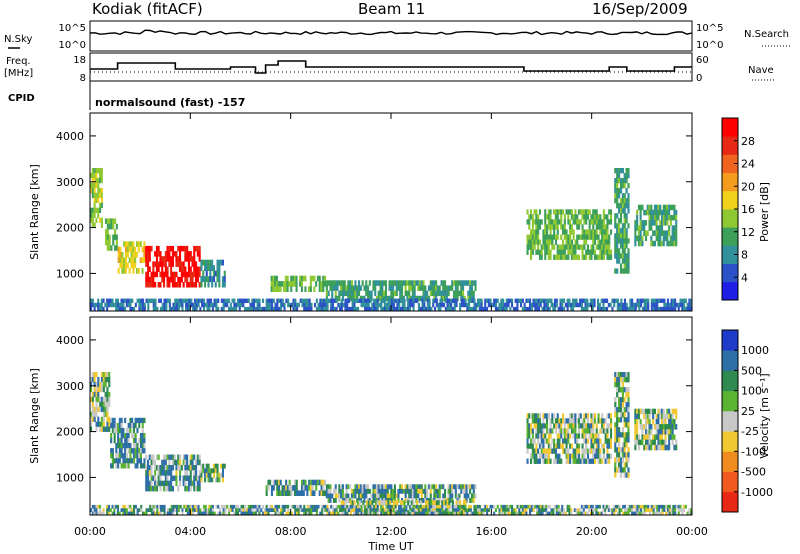 The image size is (800, 554). I want to click on power-colorbar-label: Power [dB], so click(764, 212).